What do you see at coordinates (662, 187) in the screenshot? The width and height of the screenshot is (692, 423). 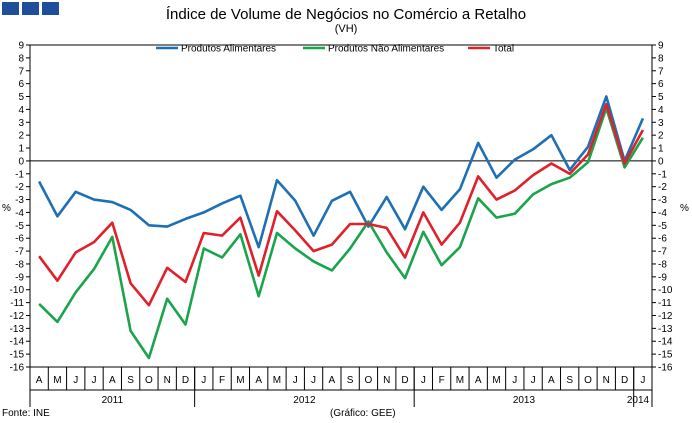 I see `y-tick-label-right: -2` at bounding box center [662, 187].